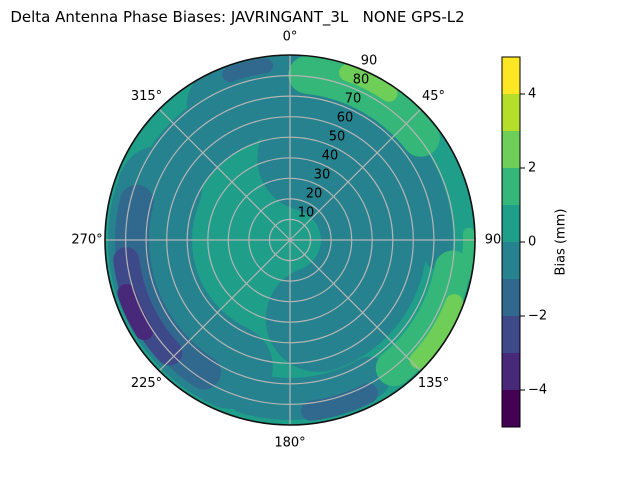 The width and height of the screenshot is (640, 480). What do you see at coordinates (340, 402) in the screenshot?
I see `contour-region-bottom-edge-minimum` at bounding box center [340, 402].